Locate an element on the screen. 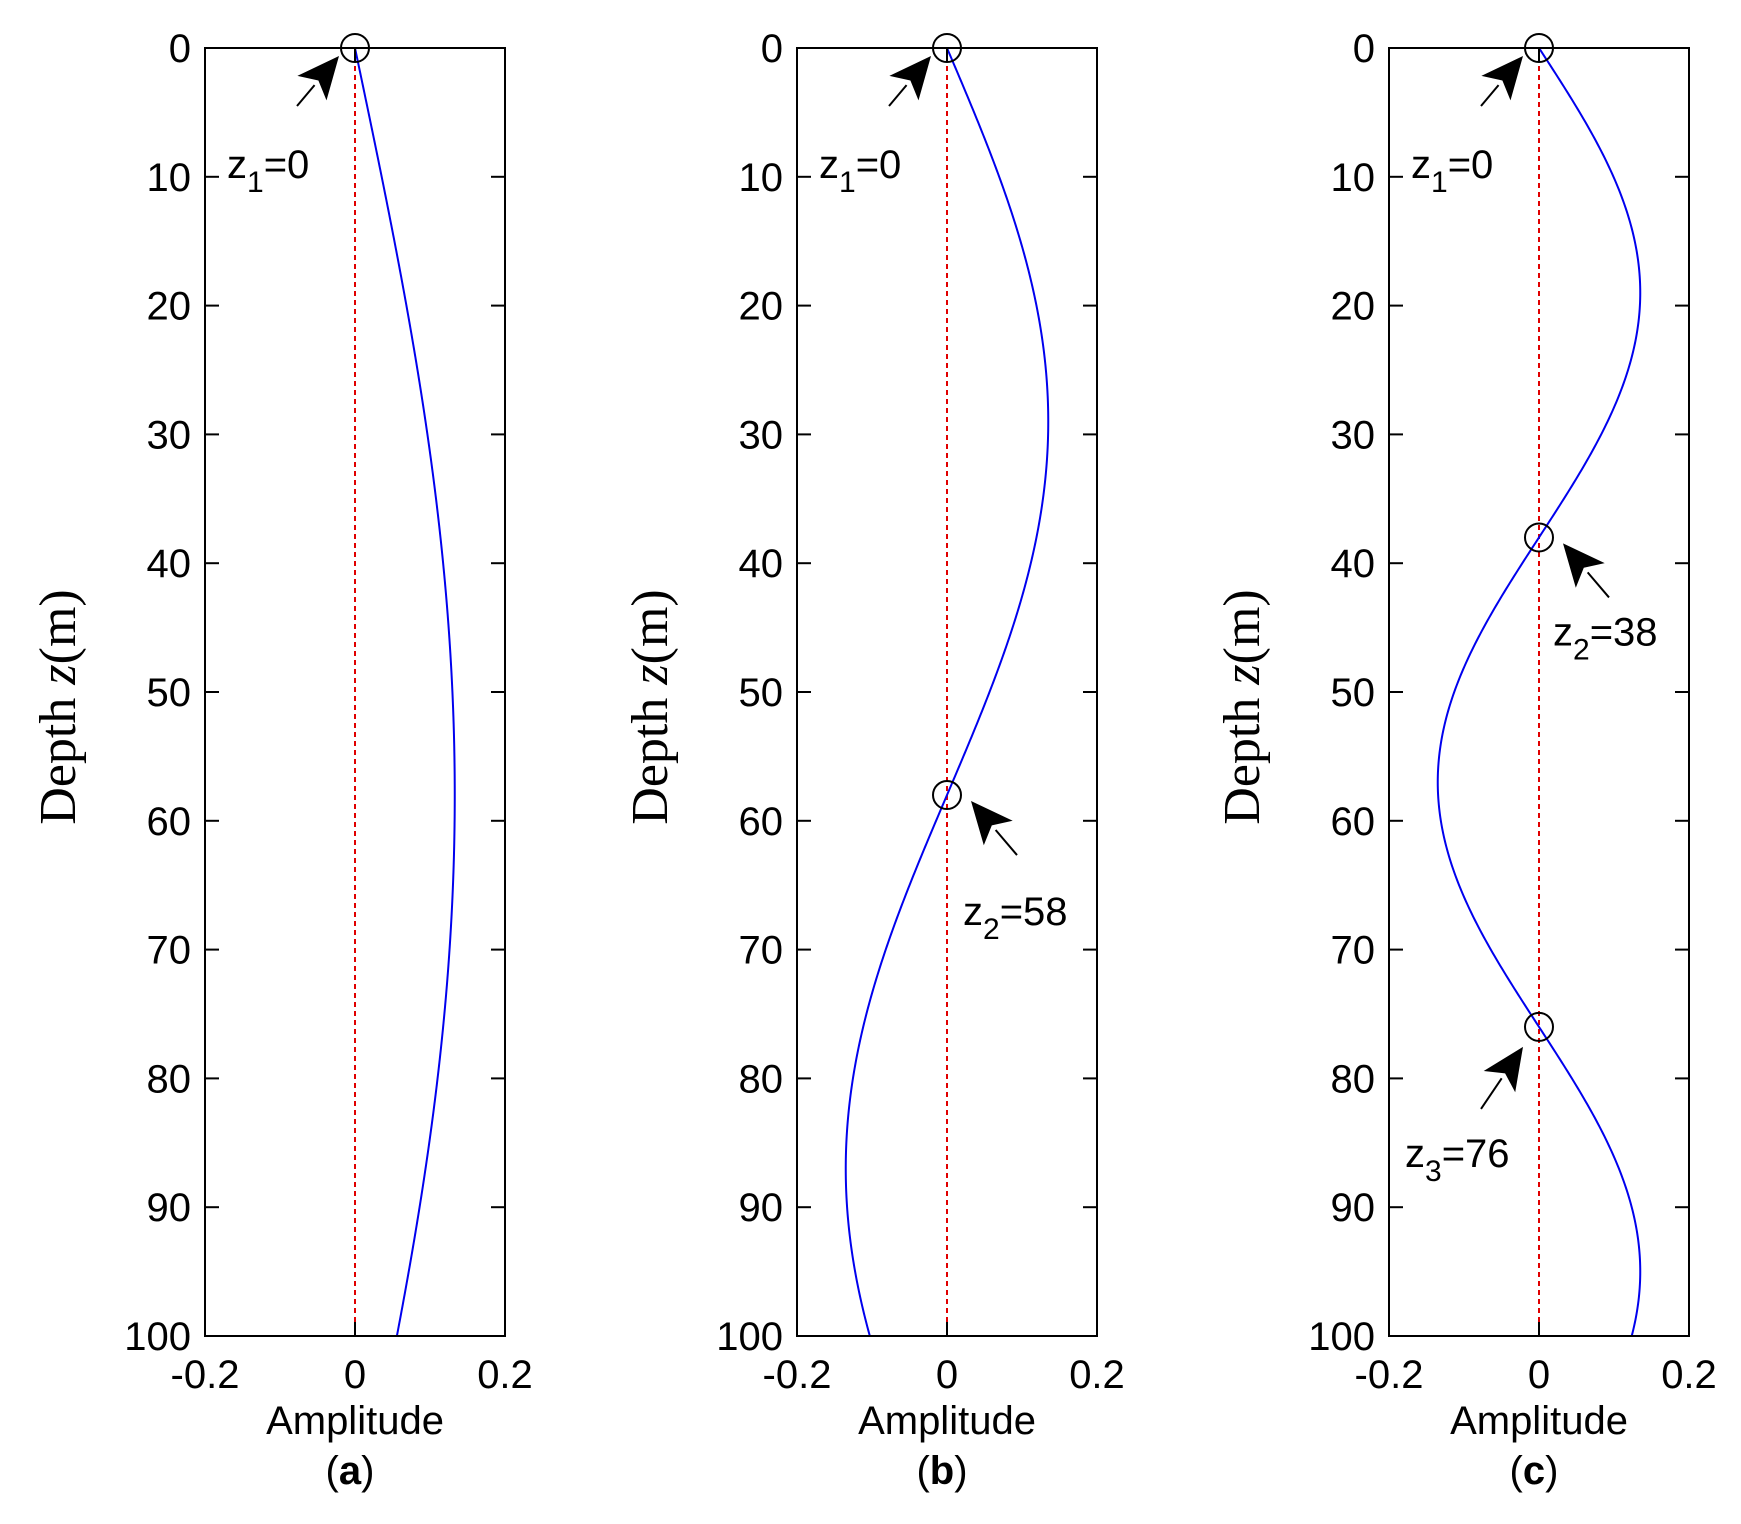 The height and width of the screenshot is (1524, 1741). node-annotation: z3=76 is located at coordinates (1457, 1160).